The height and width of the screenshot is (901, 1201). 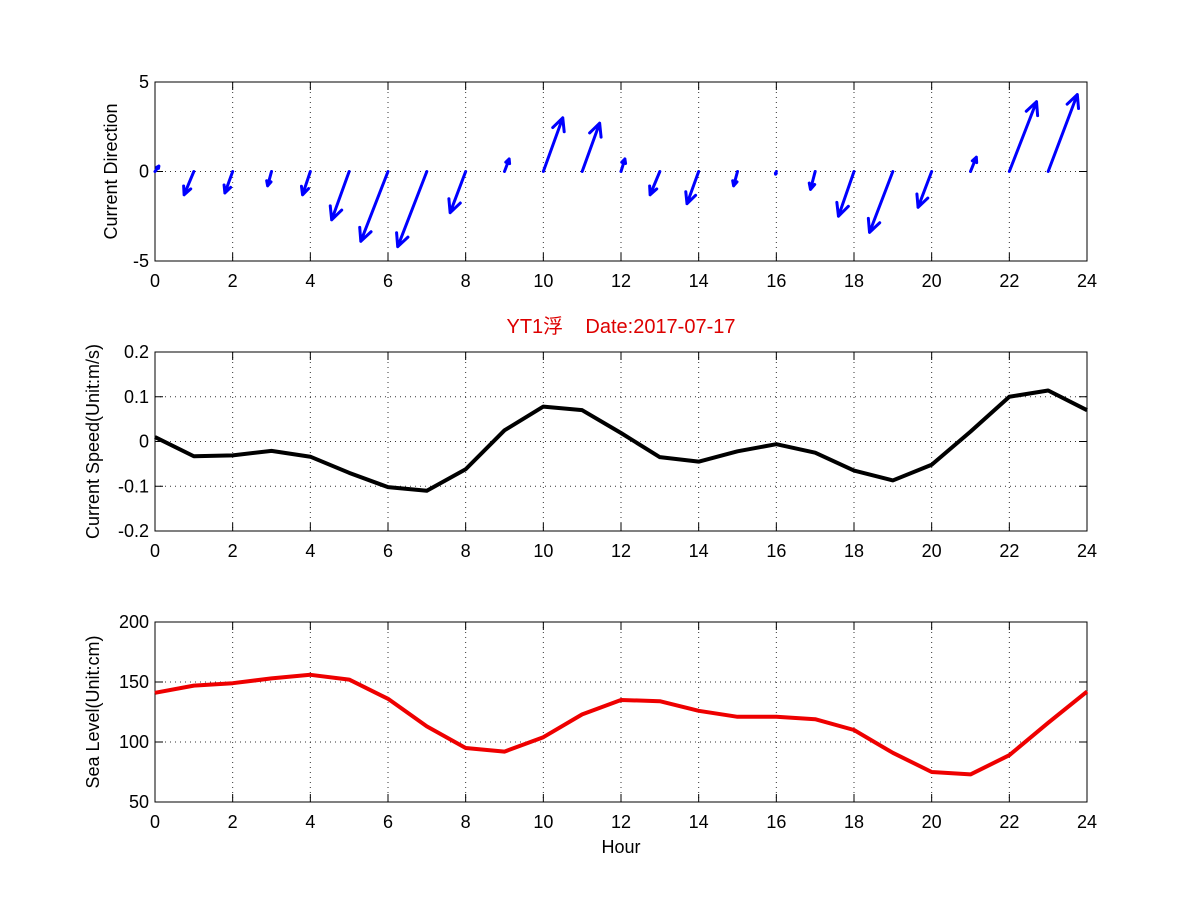 I want to click on y-tick-label: 0.1, so click(x=136, y=397).